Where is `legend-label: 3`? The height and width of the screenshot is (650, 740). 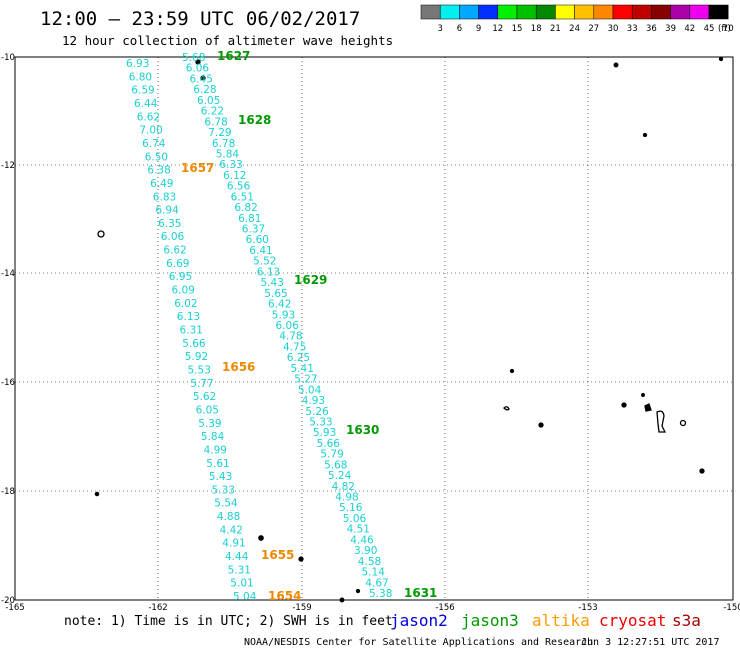 legend-label: 3 is located at coordinates (439, 29).